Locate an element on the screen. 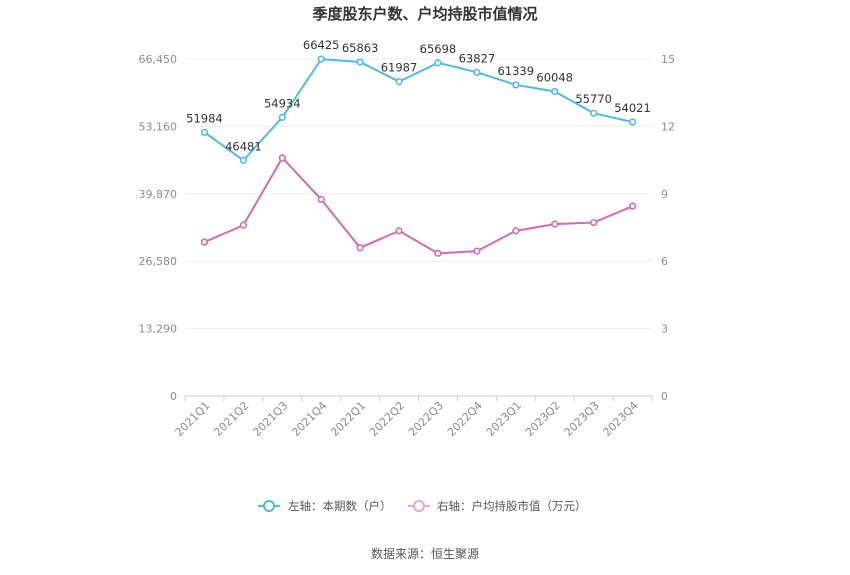 Image resolution: width=850 pixels, height=575 pixels. x-tick-label: 2022Q4 is located at coordinates (465, 419).